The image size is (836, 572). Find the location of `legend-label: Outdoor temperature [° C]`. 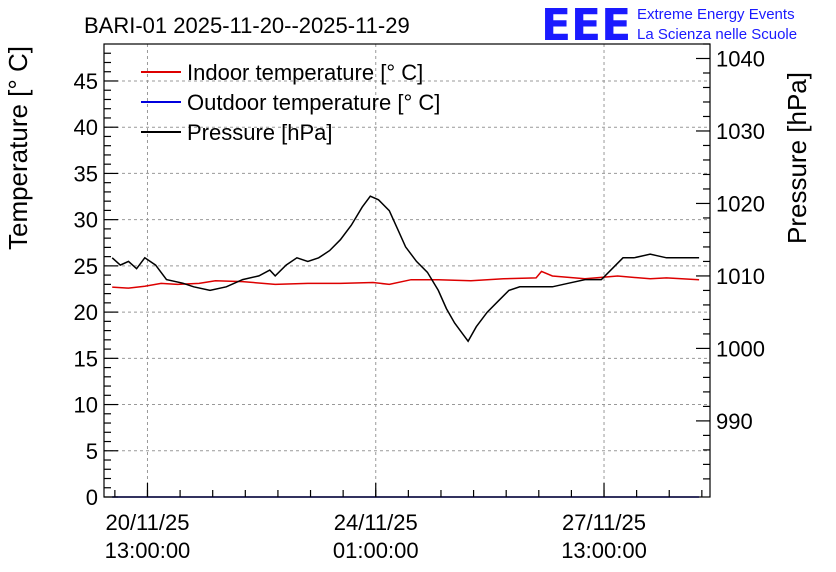

legend-label: Outdoor temperature [° C] is located at coordinates (313, 102).